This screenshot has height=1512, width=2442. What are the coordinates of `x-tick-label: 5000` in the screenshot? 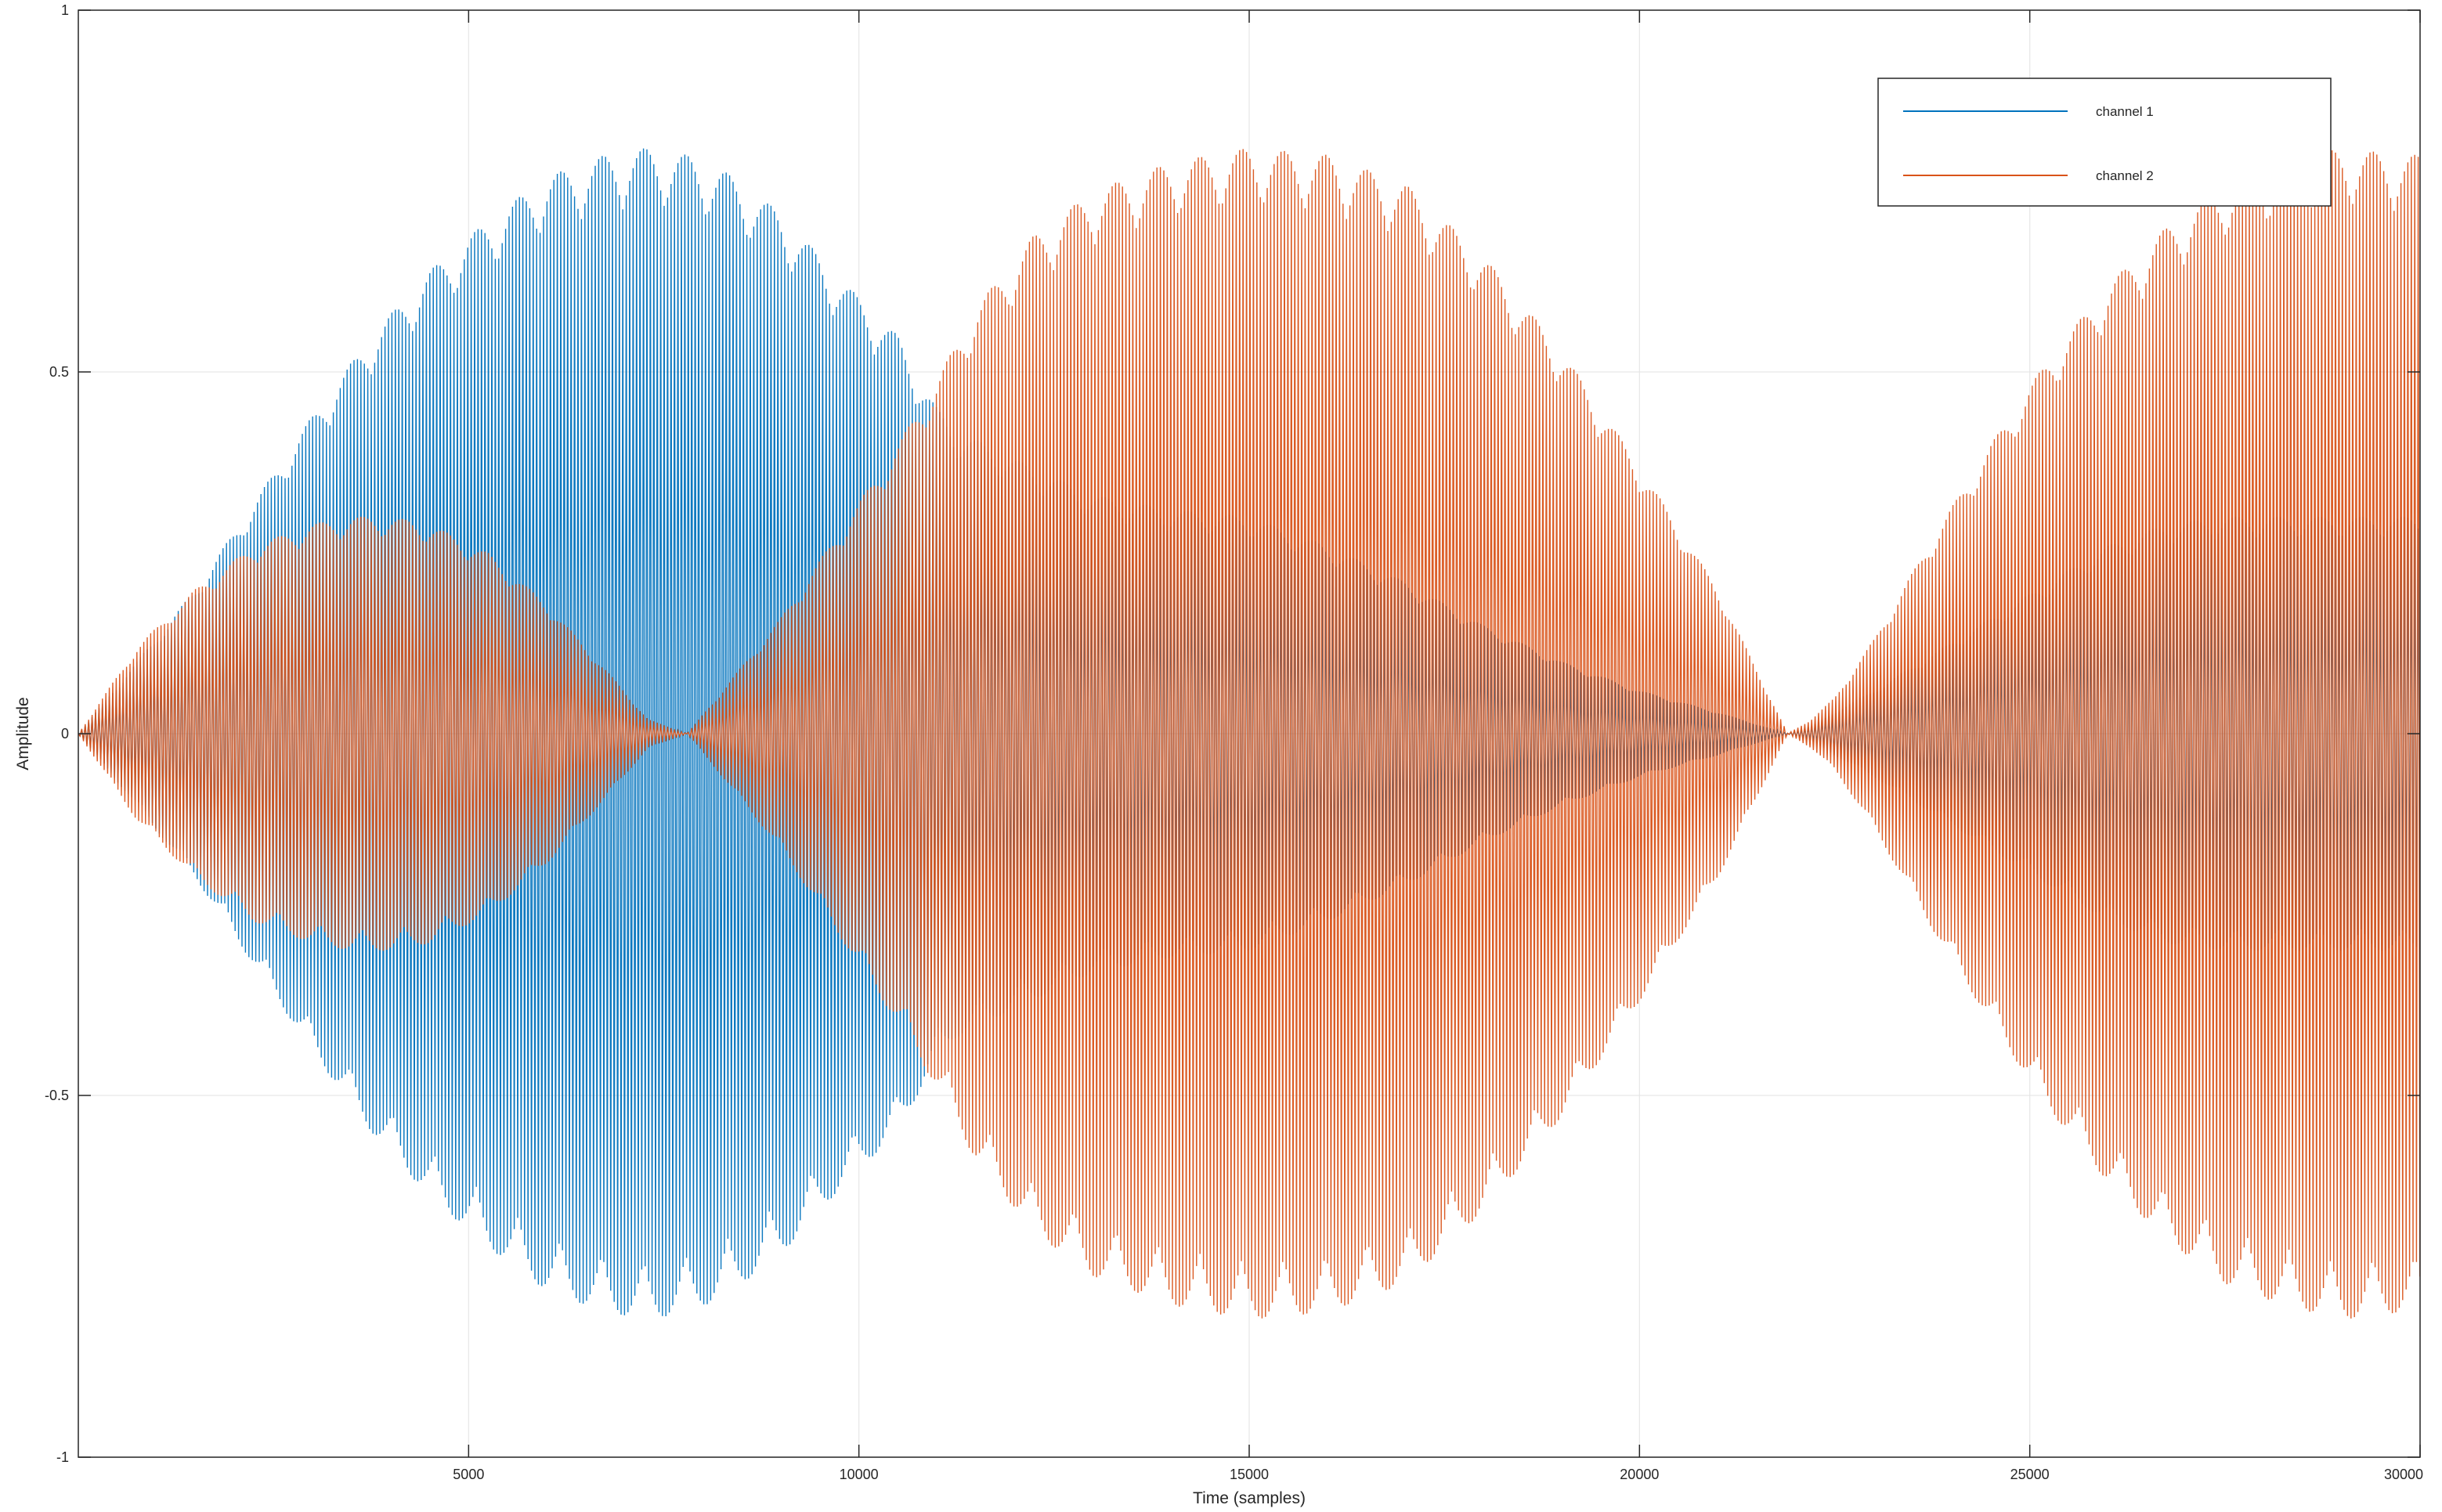 It's located at (468, 1474).